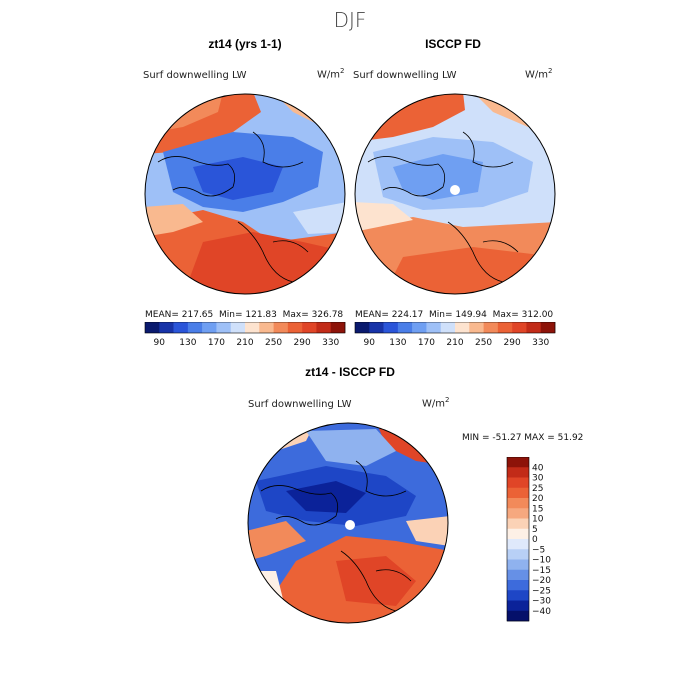 The image size is (700, 700). I want to click on region-negative-core, so click(326, 497).